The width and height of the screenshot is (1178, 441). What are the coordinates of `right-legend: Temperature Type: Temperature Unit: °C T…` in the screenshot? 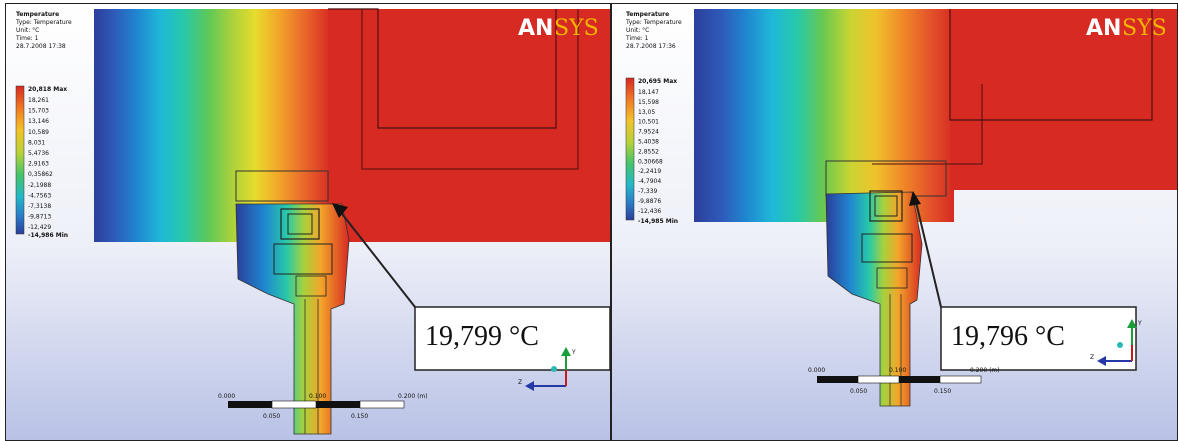 It's located at (653, 118).